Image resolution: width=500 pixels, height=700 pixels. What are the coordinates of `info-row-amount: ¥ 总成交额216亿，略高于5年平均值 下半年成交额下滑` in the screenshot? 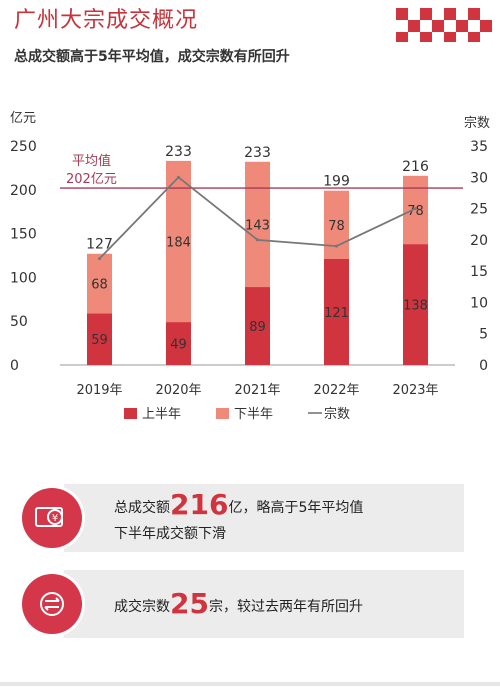 It's located at (252, 519).